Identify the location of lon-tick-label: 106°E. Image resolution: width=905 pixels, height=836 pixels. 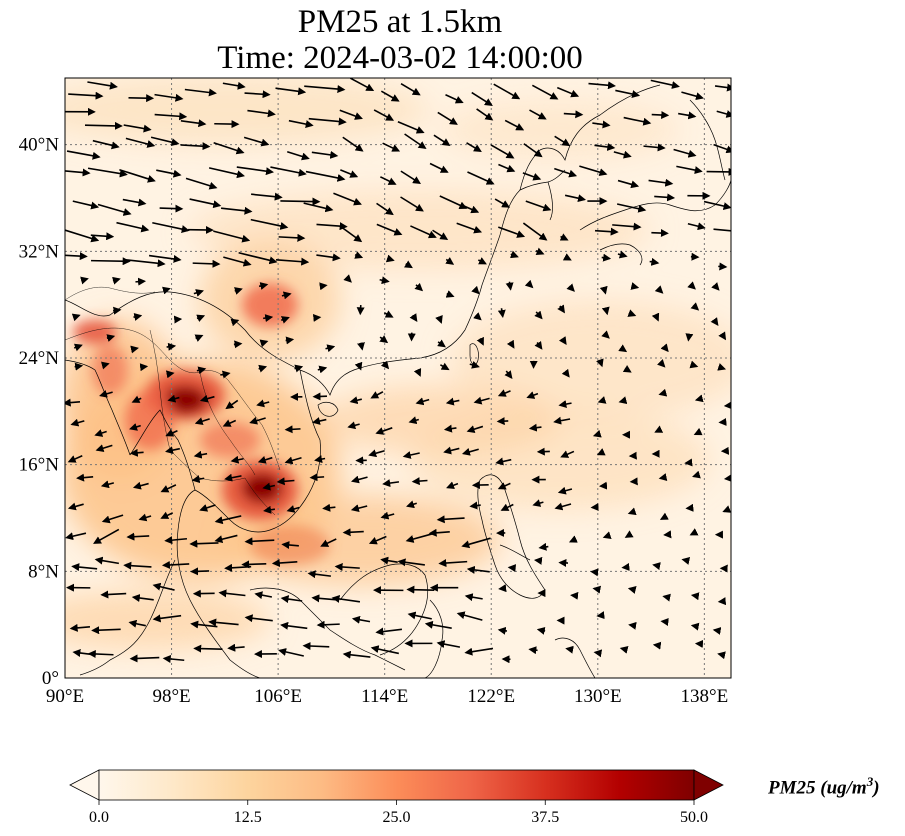
(278, 696).